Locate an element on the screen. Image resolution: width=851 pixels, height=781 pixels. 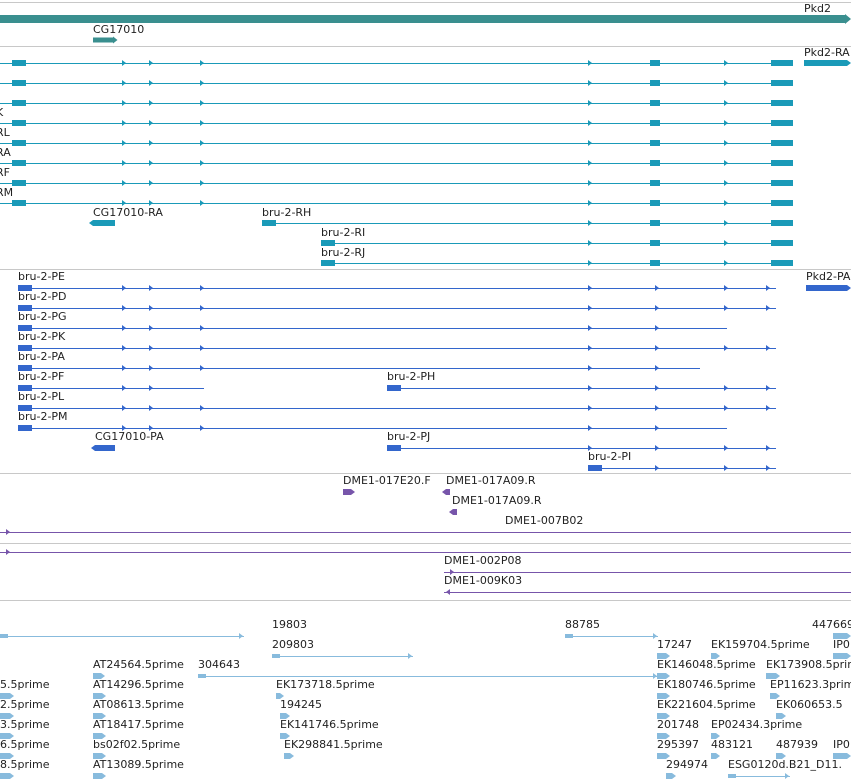
feature-label: EK173908.5prime is located at coordinates (808, 664).